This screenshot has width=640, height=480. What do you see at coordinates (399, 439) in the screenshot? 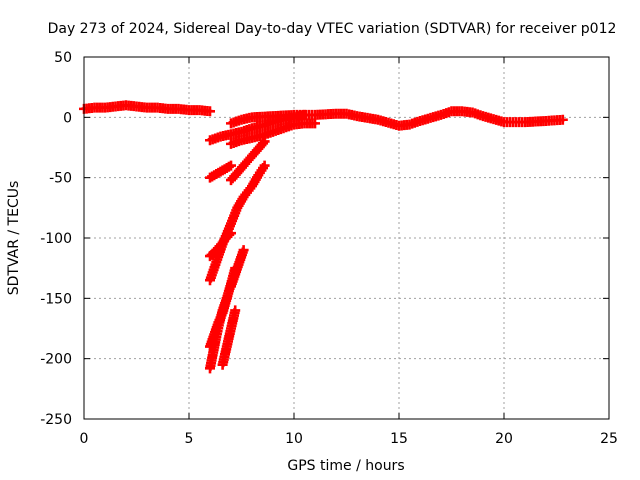
I see `x-tick-label: 15` at bounding box center [399, 439].